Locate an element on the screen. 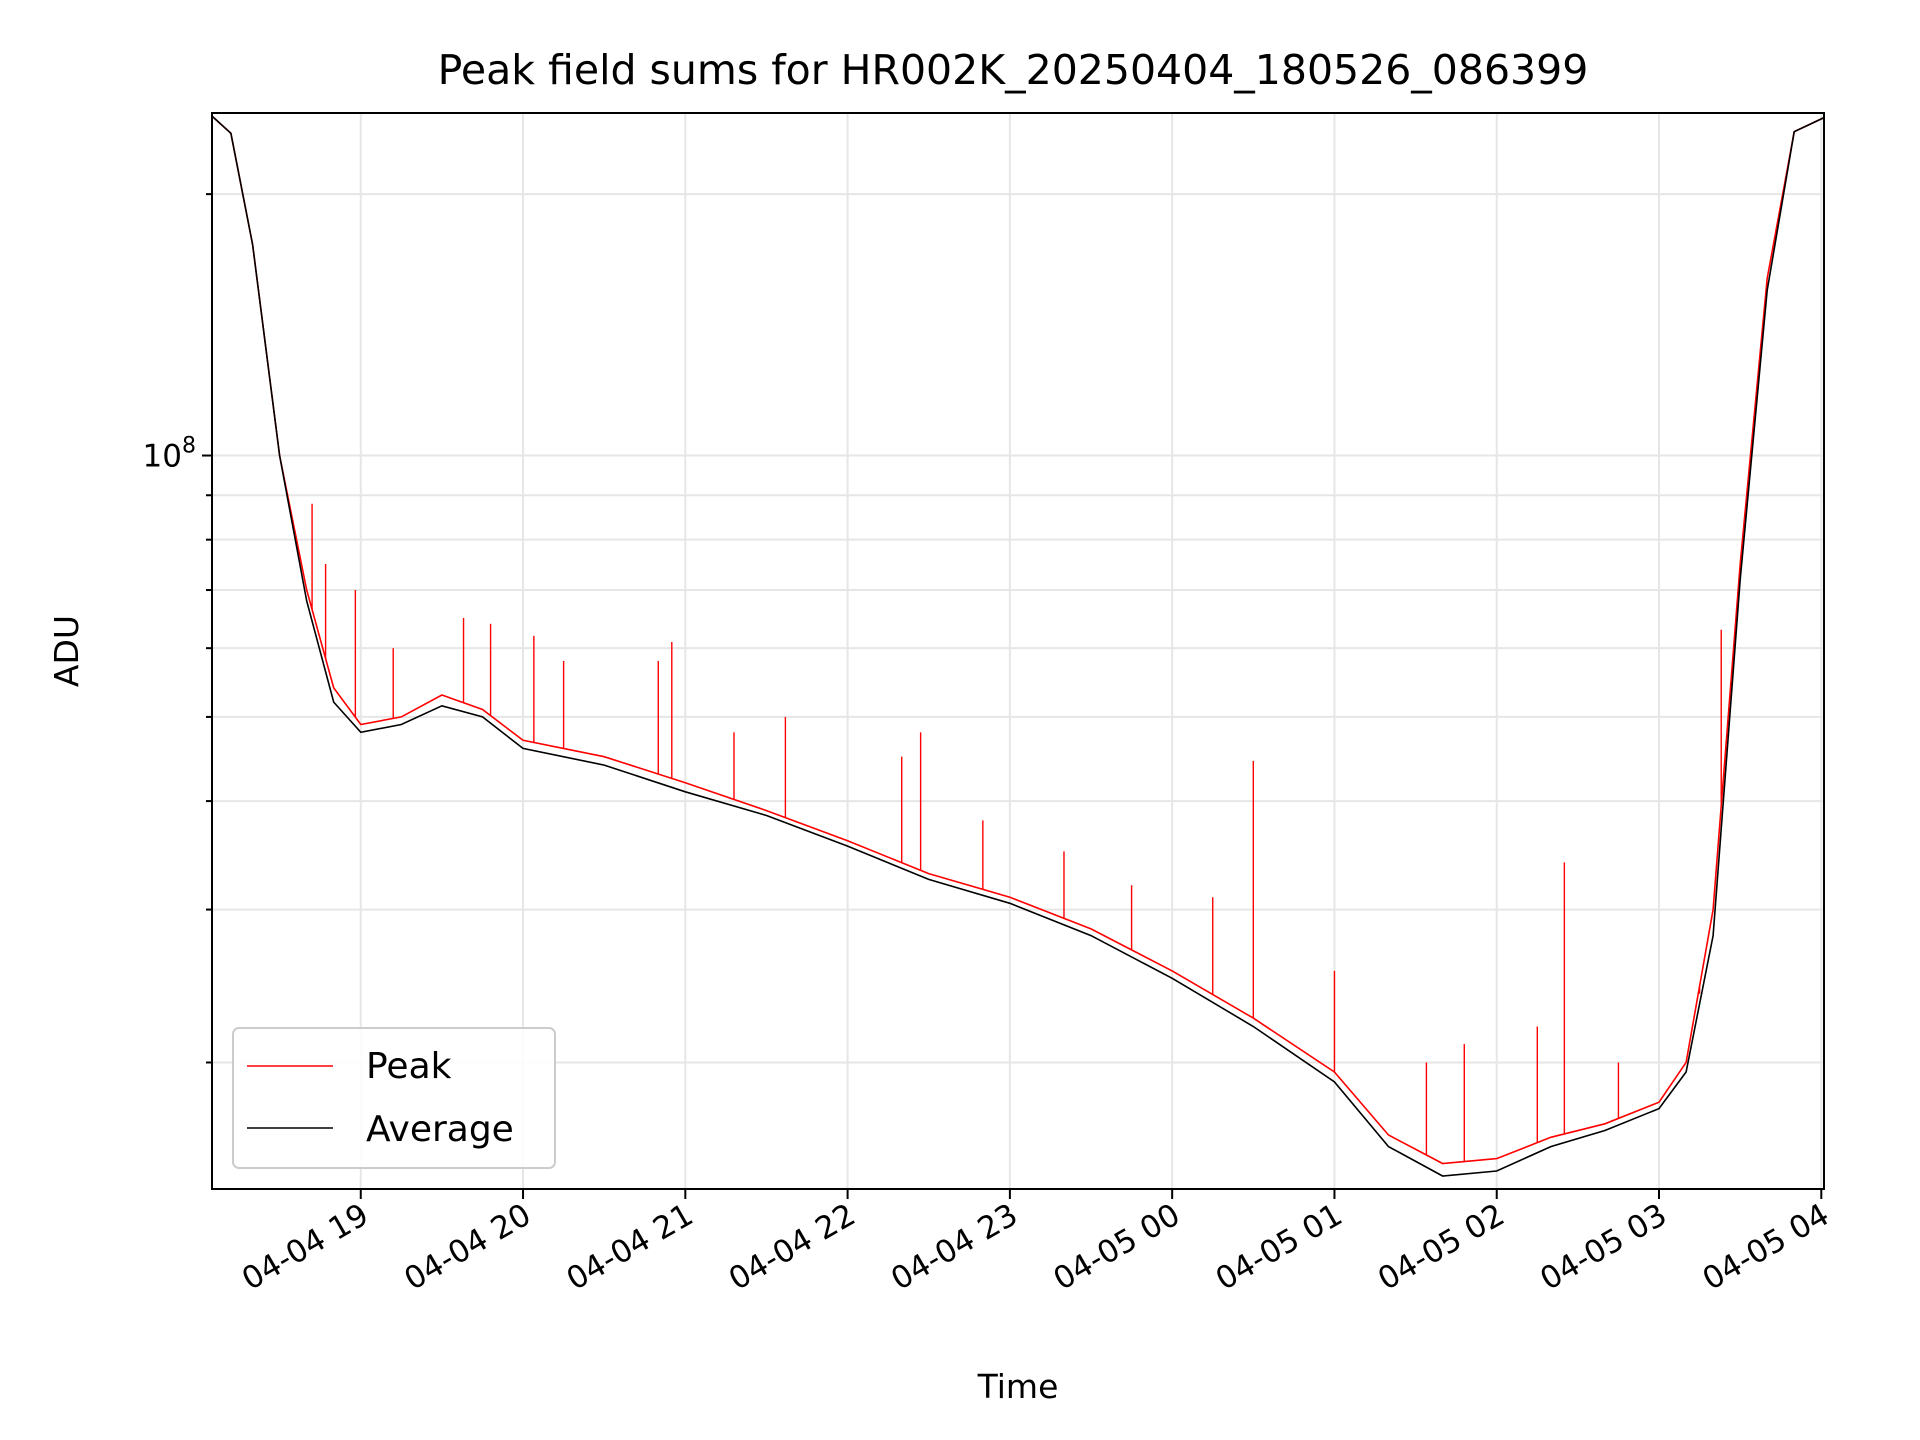  y-axis-label: ADU is located at coordinates (66, 651).